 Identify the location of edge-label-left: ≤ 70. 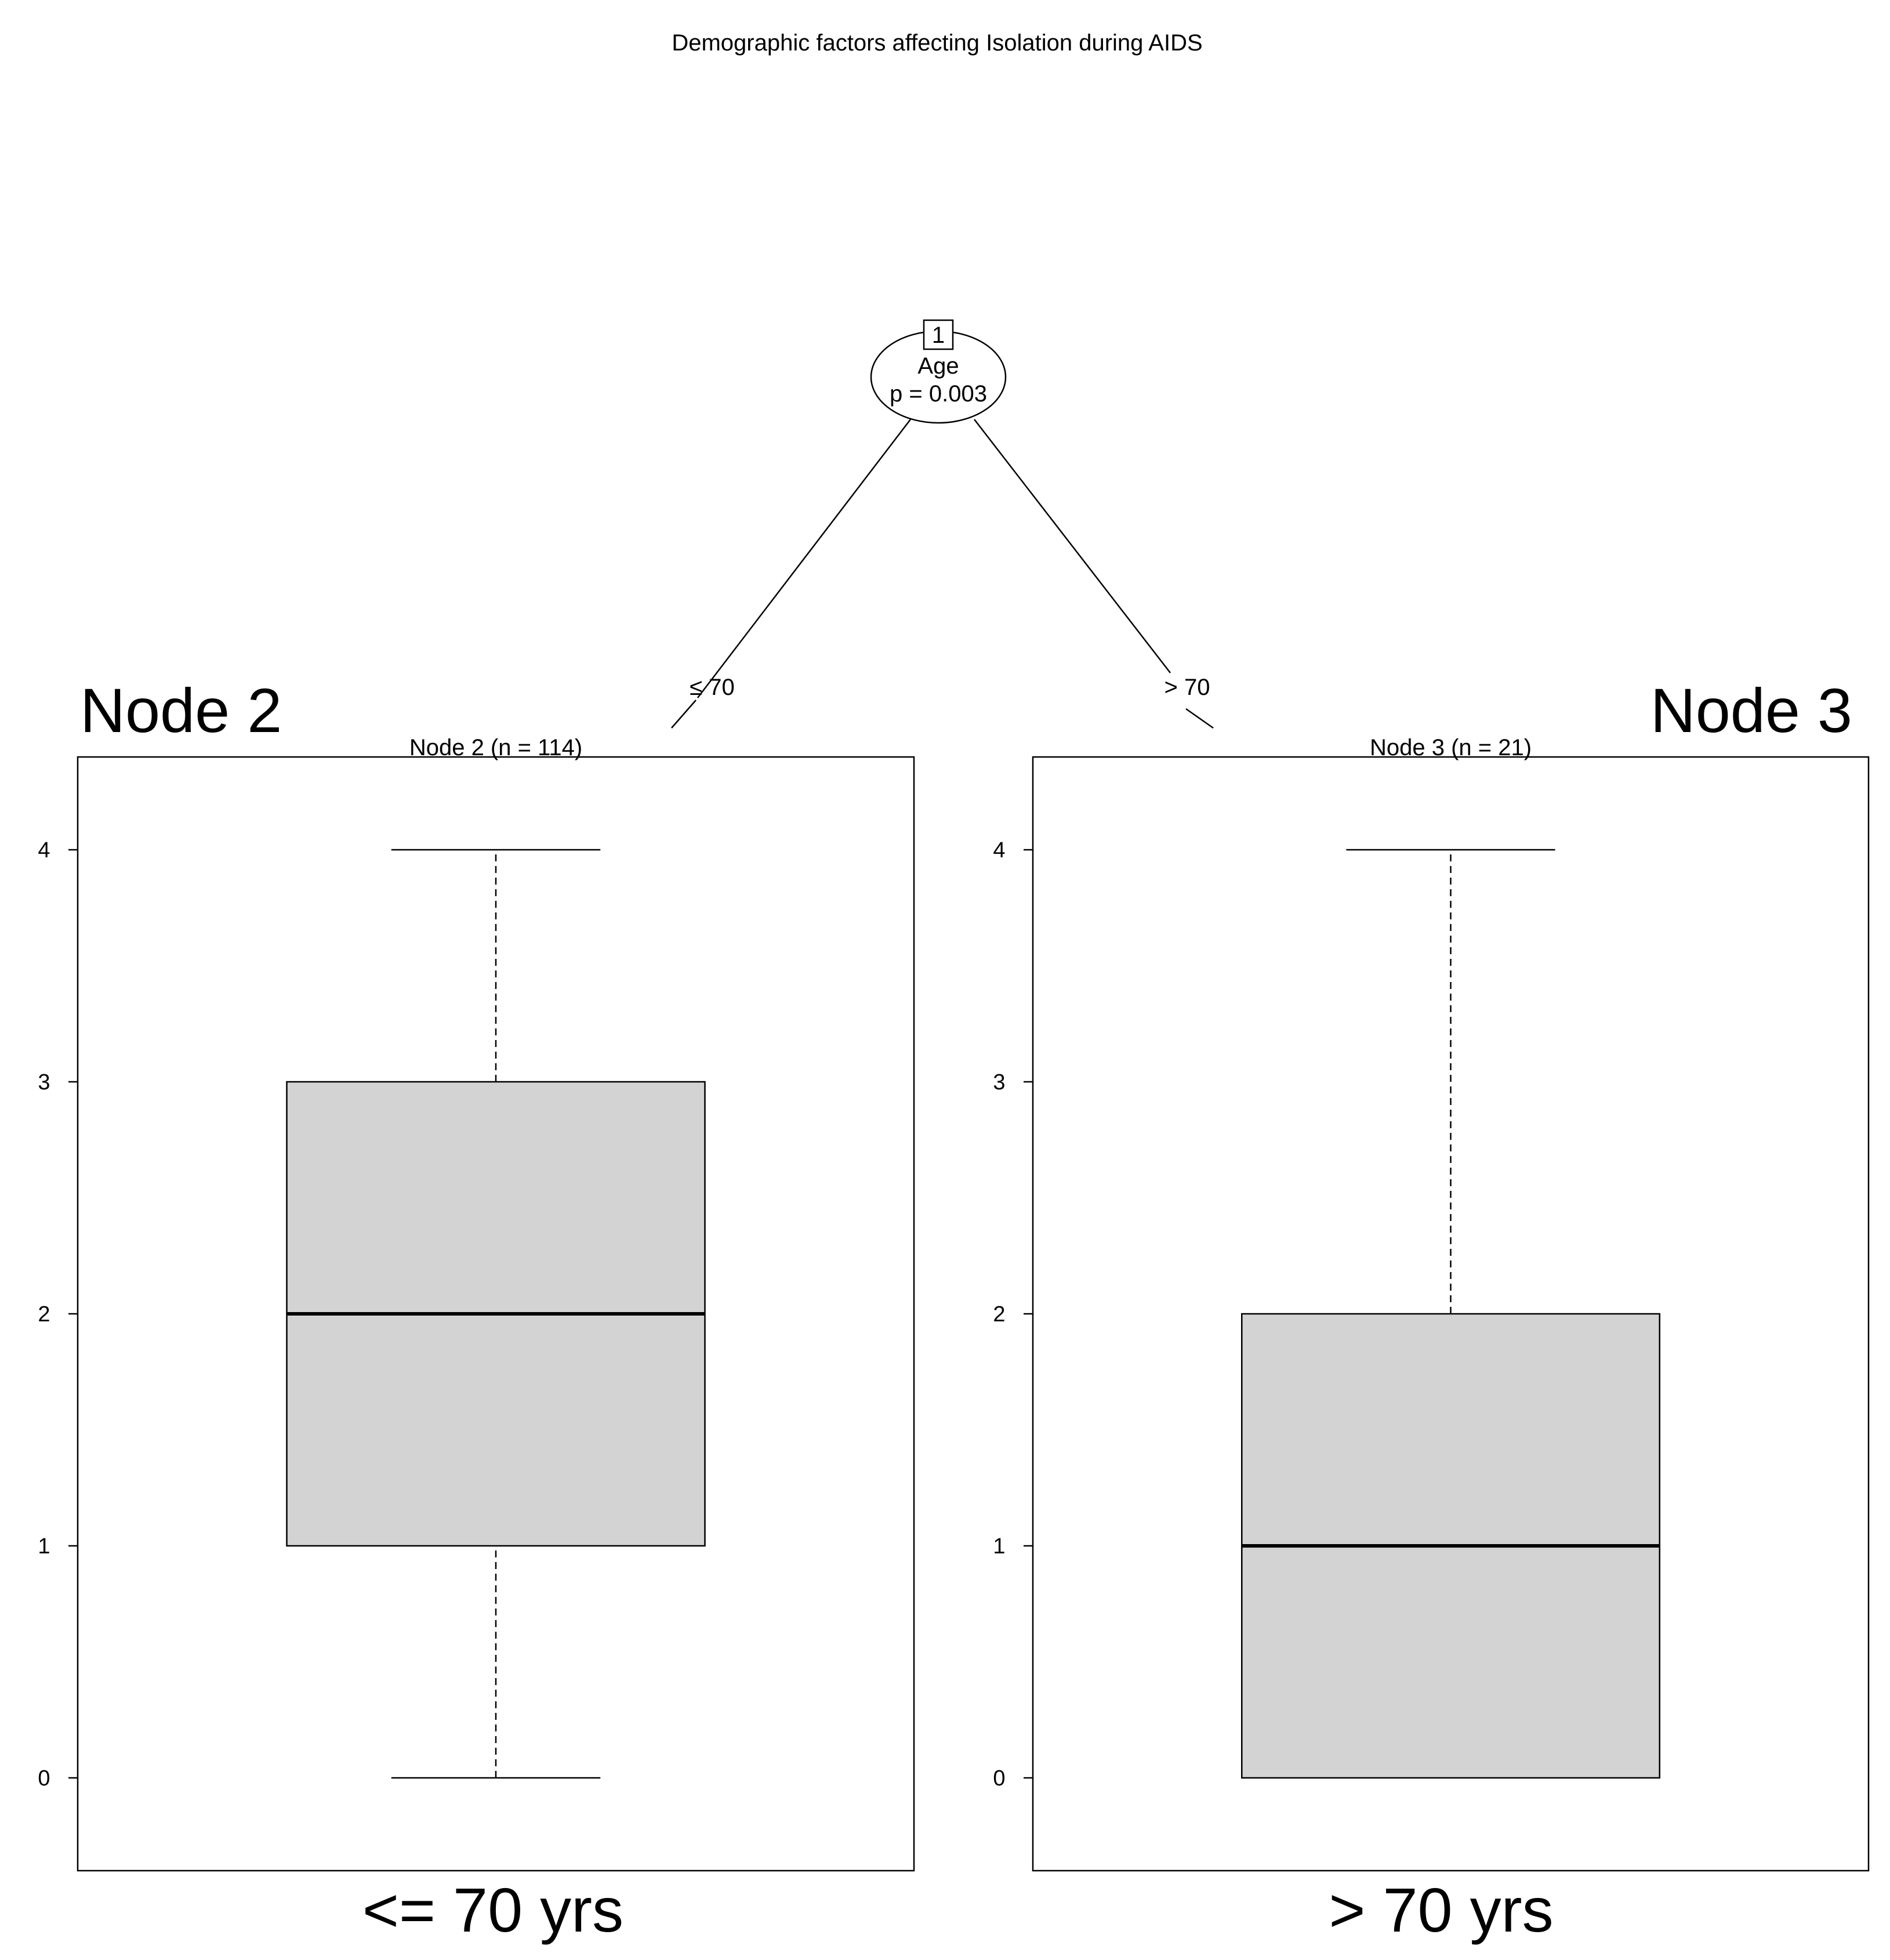
(712, 688).